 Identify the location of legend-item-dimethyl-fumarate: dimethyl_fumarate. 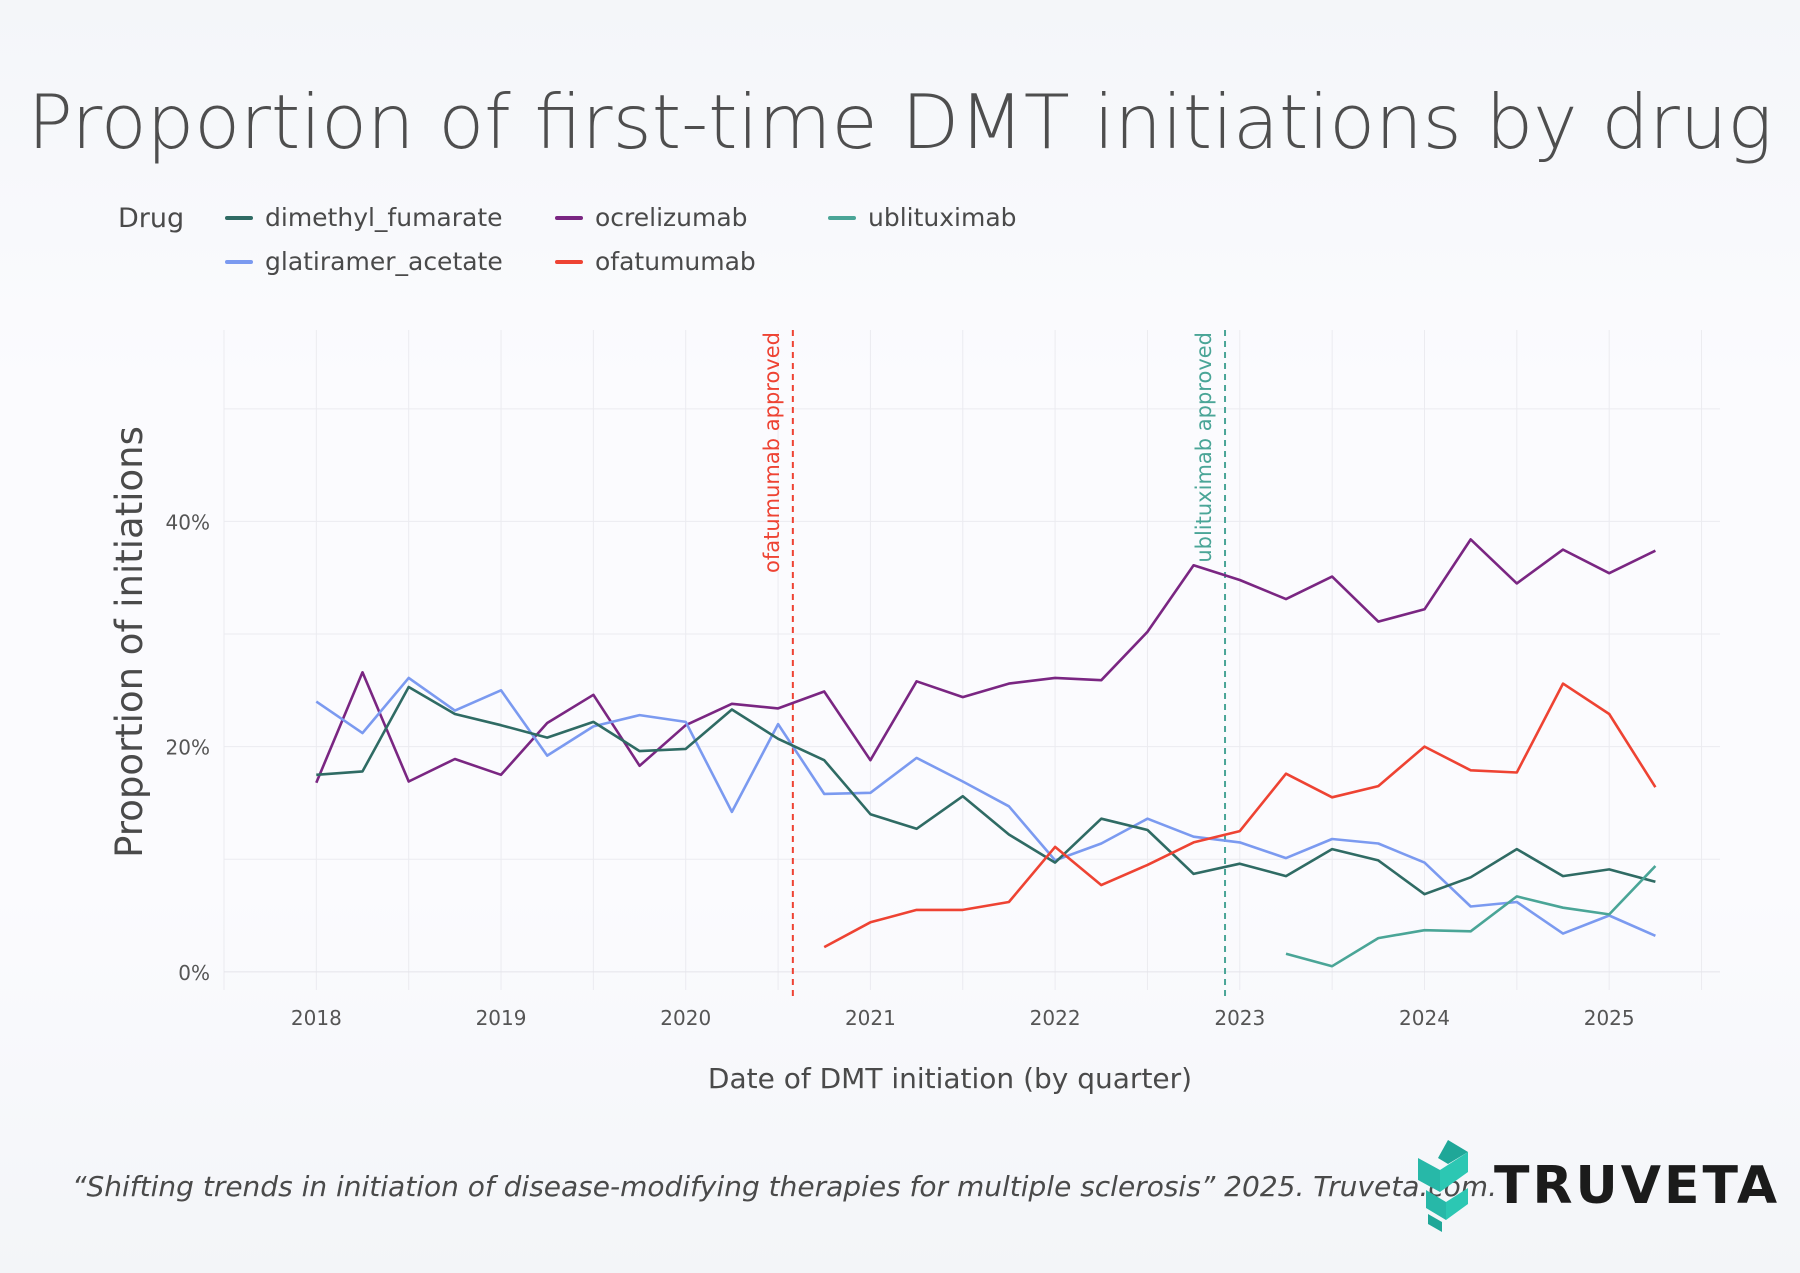
(364, 217).